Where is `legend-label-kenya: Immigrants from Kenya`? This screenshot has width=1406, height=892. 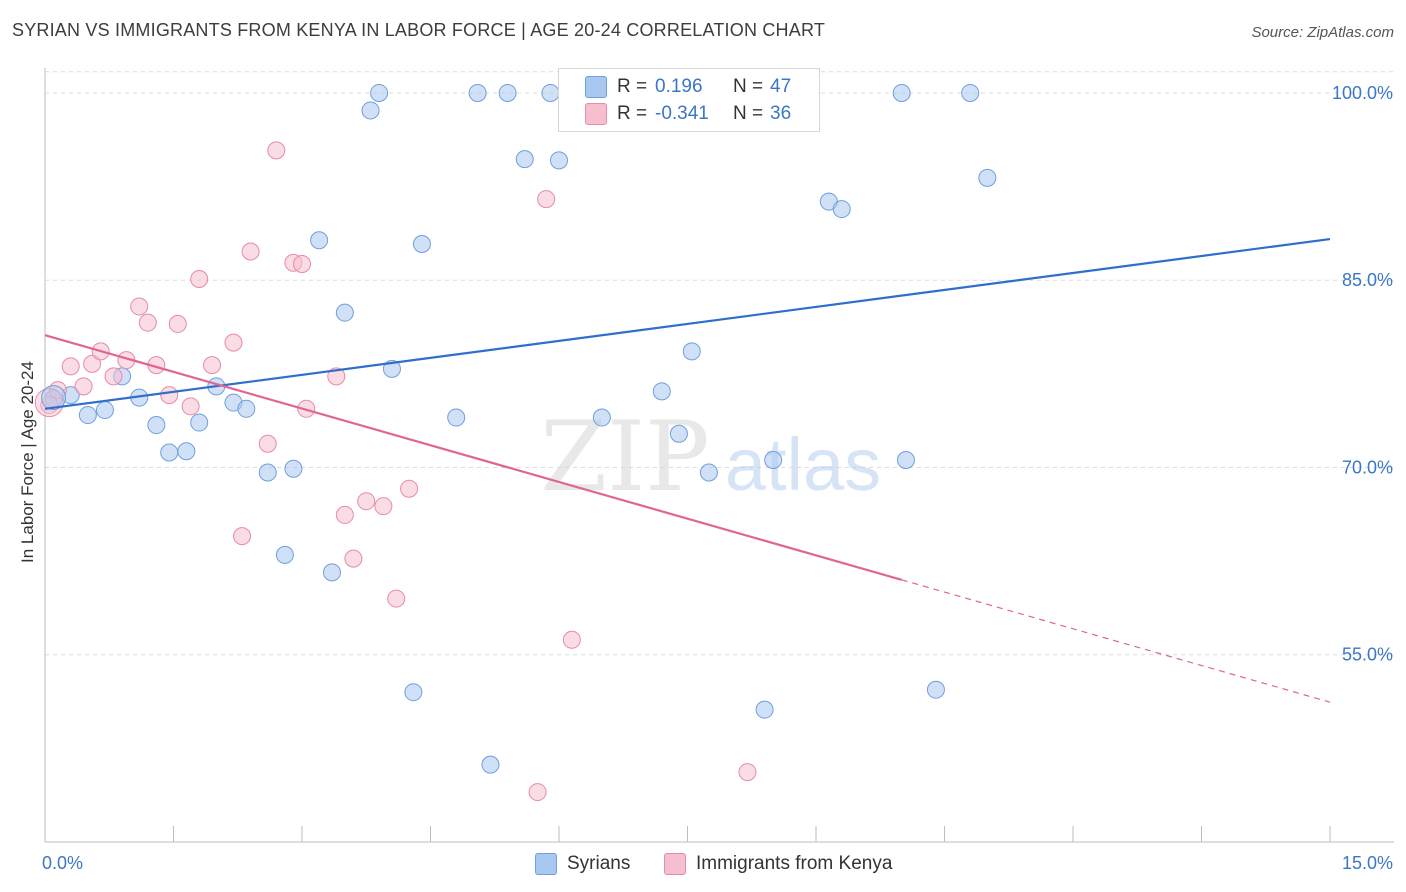 legend-label-kenya: Immigrants from Kenya is located at coordinates (794, 863).